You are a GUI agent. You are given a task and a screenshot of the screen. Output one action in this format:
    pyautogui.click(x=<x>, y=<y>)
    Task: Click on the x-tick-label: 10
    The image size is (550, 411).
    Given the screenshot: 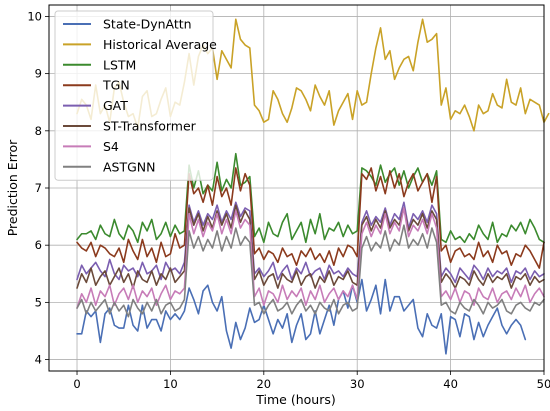 What is the action you would take?
    pyautogui.click(x=170, y=384)
    